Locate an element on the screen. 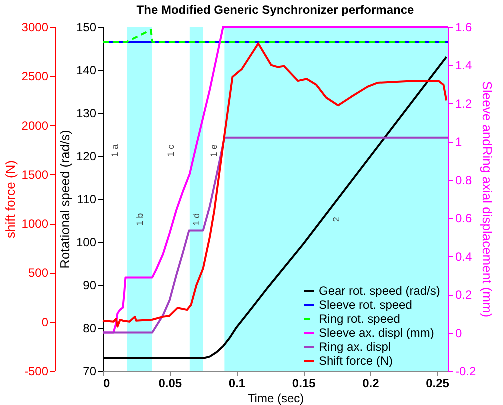 The width and height of the screenshot is (503, 405). y-tick-label: 70 is located at coordinates (90, 371).